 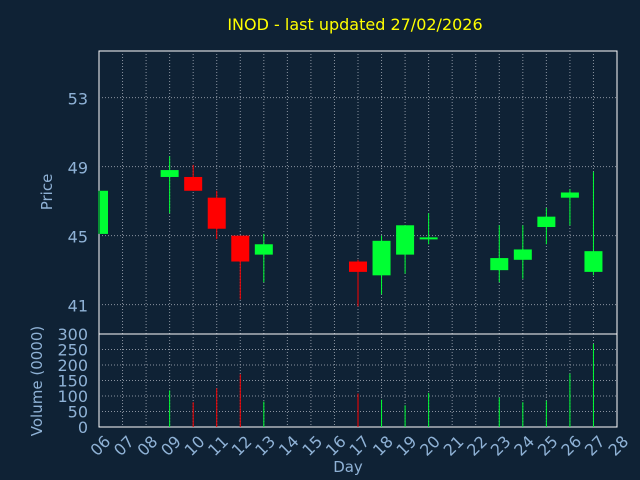 What do you see at coordinates (72, 365) in the screenshot?
I see `volume-tick-label: 200` at bounding box center [72, 365].